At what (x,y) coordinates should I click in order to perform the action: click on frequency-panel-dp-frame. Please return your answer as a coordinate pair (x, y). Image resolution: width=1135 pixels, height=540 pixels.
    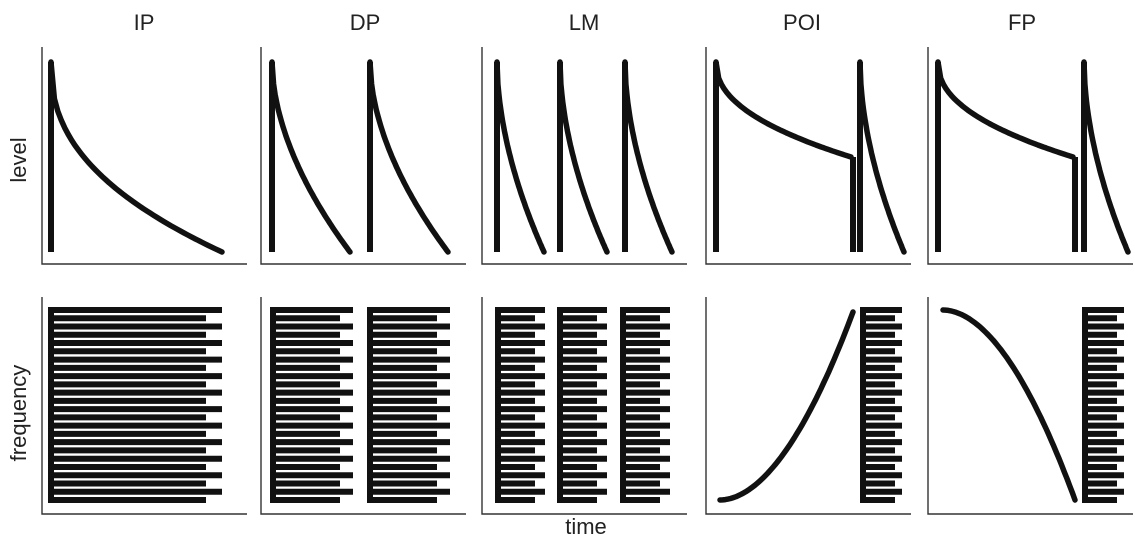
    Looking at the image, I should click on (363, 406).